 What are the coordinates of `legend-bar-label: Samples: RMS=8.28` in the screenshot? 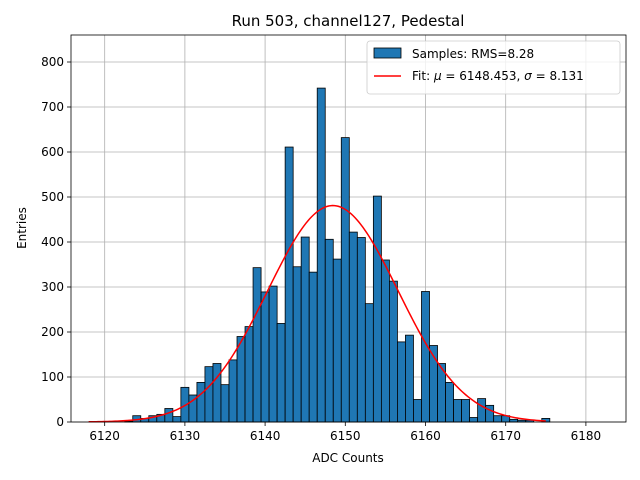 It's located at (473, 54).